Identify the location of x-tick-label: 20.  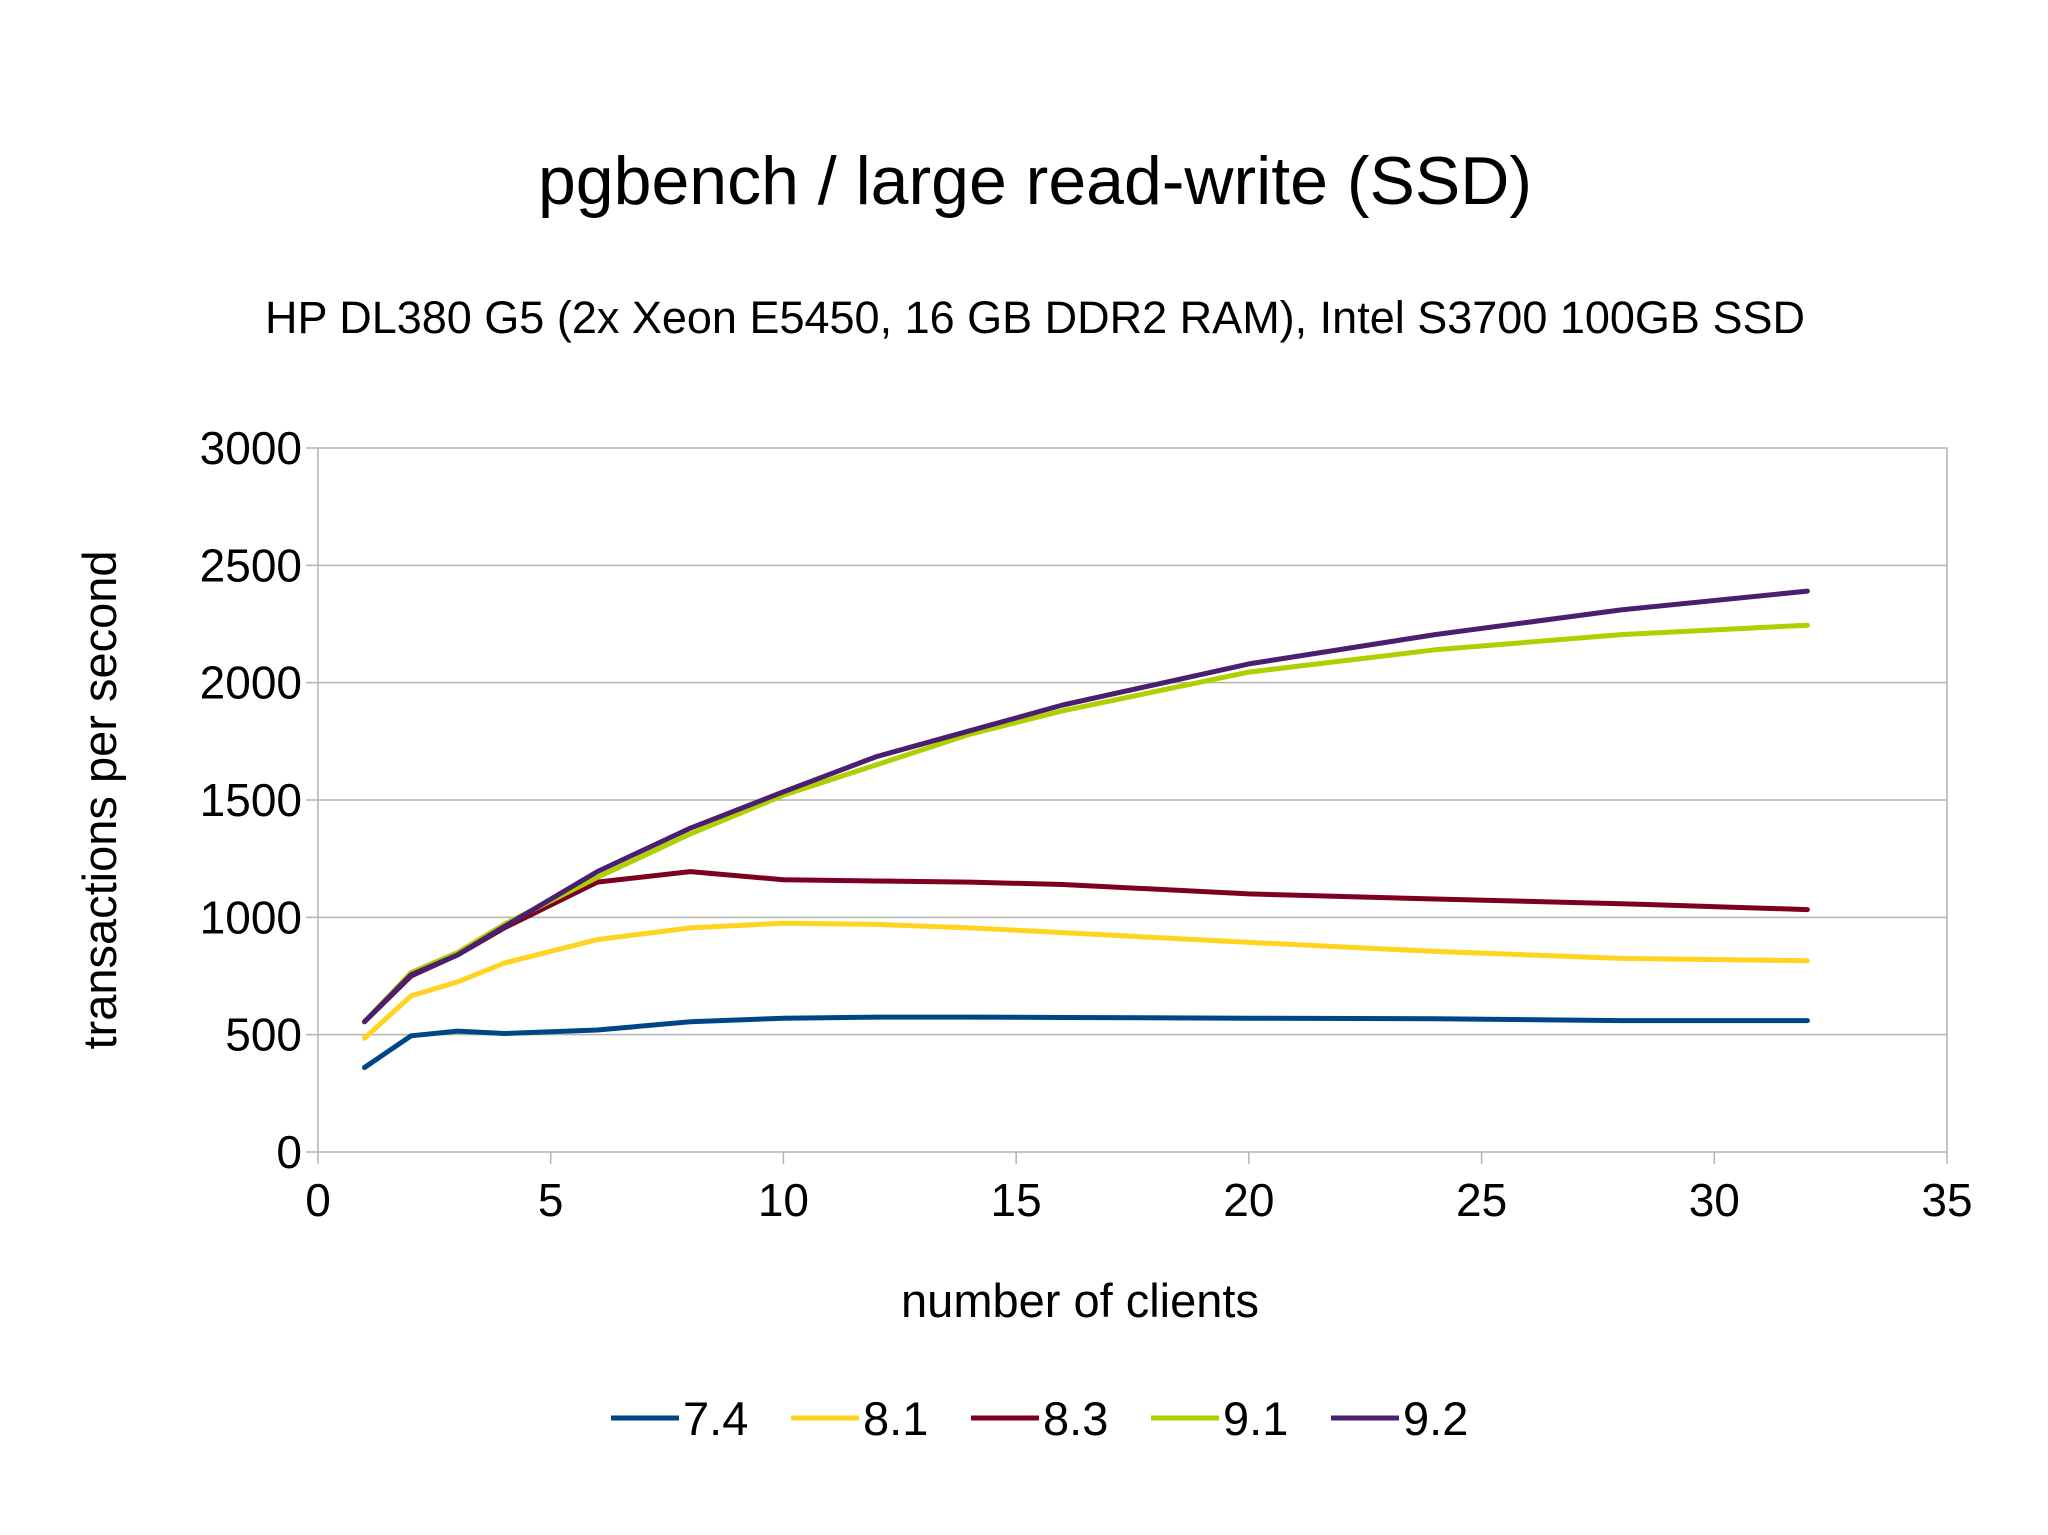
(1248, 1200).